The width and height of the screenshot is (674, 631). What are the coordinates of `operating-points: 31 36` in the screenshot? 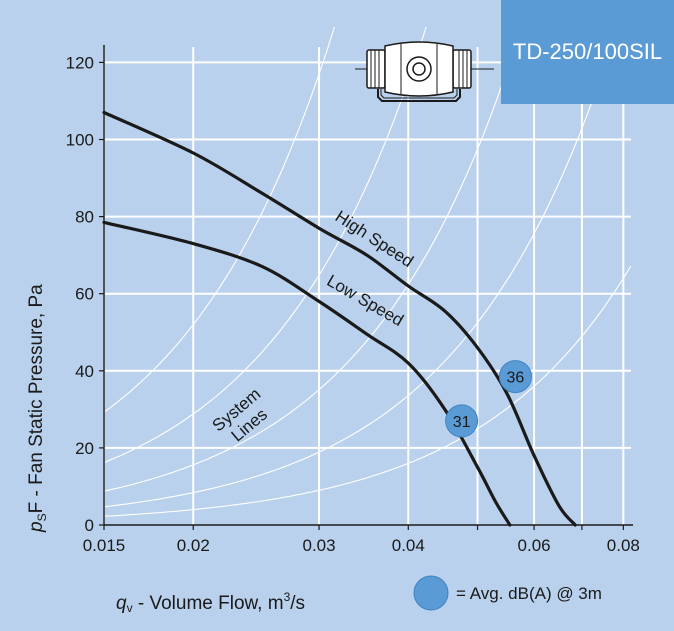 It's located at (488, 399).